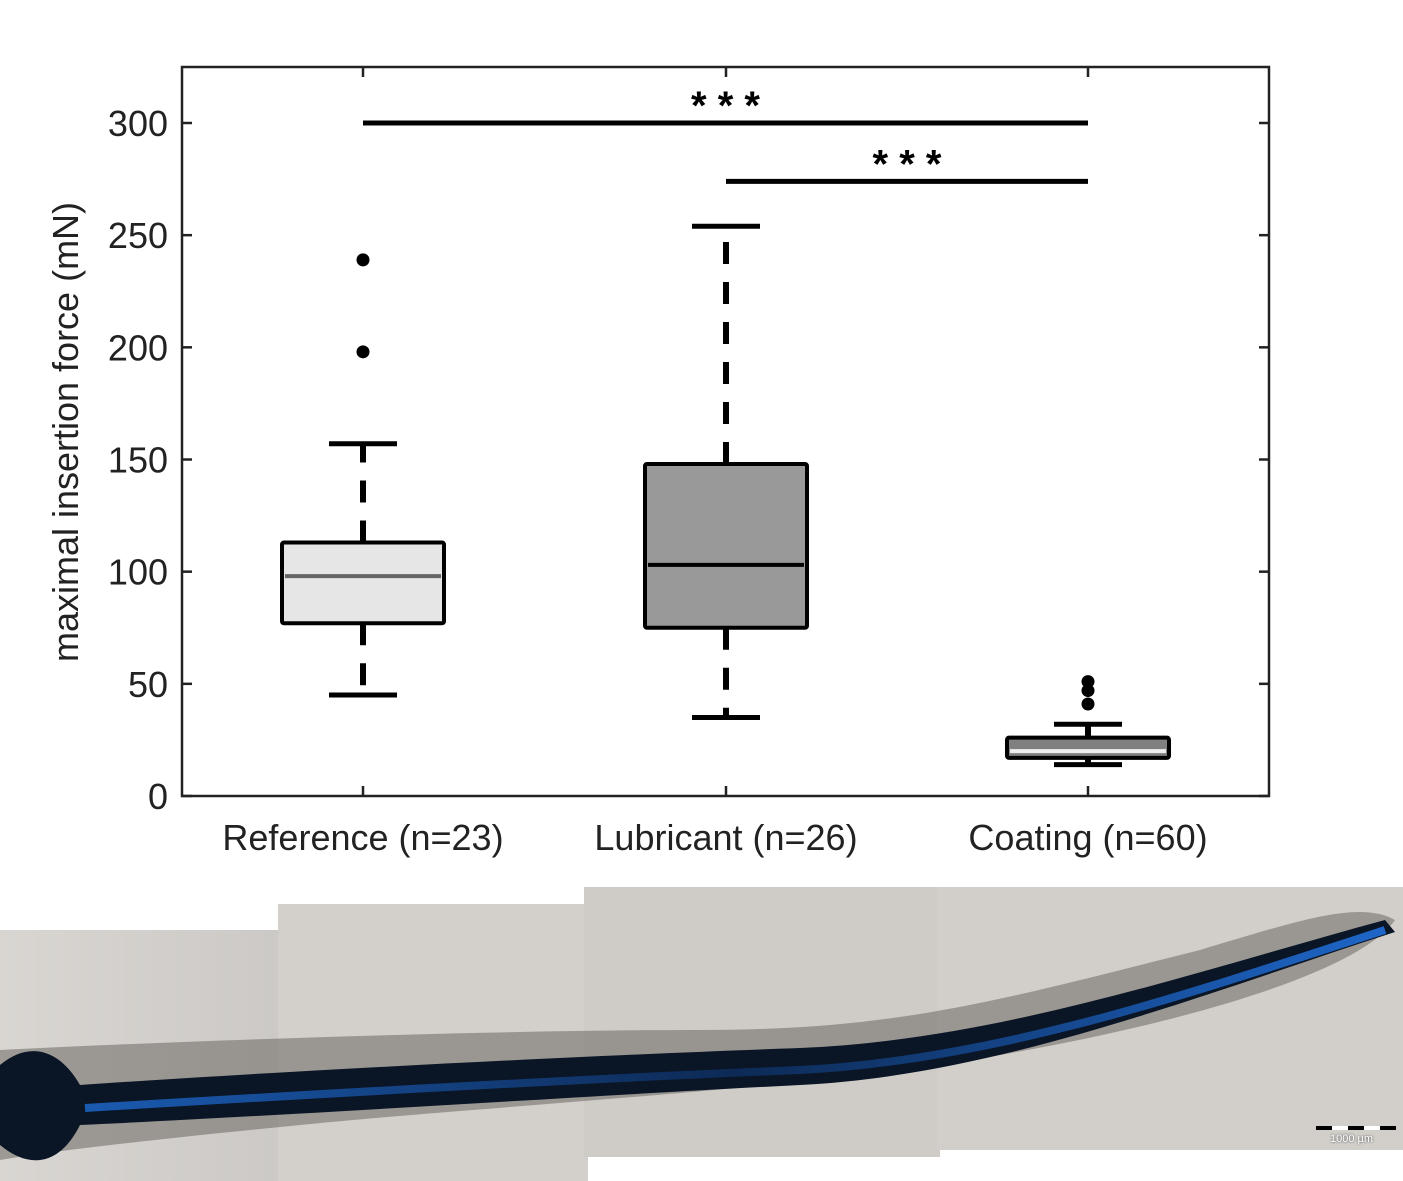 This screenshot has width=1403, height=1181. What do you see at coordinates (138, 235) in the screenshot?
I see `y-tick-label: 250` at bounding box center [138, 235].